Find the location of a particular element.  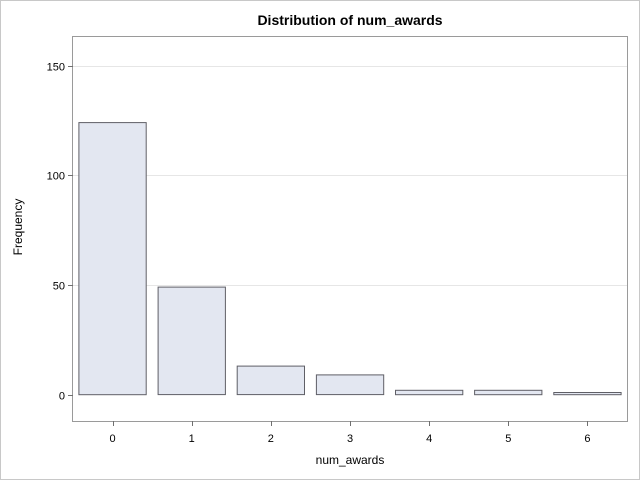

y-axis-label: Frequency is located at coordinates (18, 227).